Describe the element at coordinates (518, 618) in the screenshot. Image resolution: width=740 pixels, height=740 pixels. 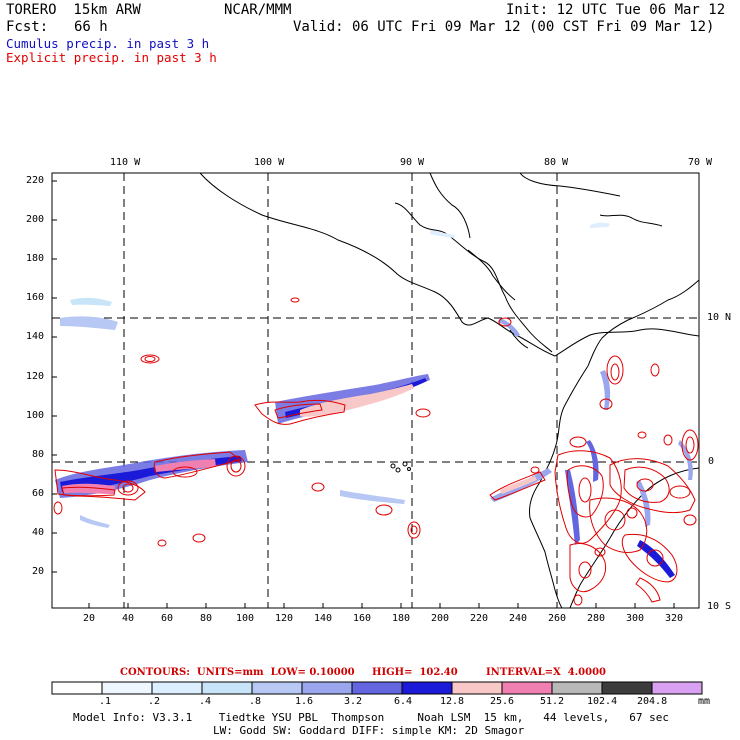
I see `x-tick: 240` at that location.